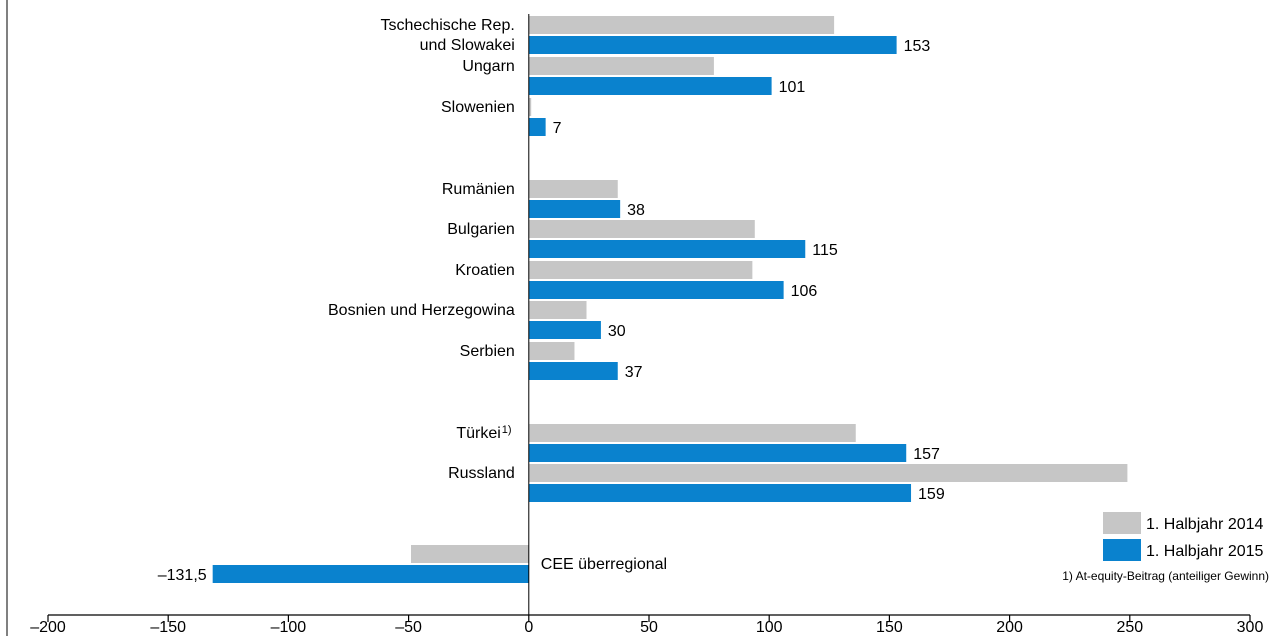 This screenshot has height=641, width=1287. I want to click on x-tick-label: –50, so click(408, 627).